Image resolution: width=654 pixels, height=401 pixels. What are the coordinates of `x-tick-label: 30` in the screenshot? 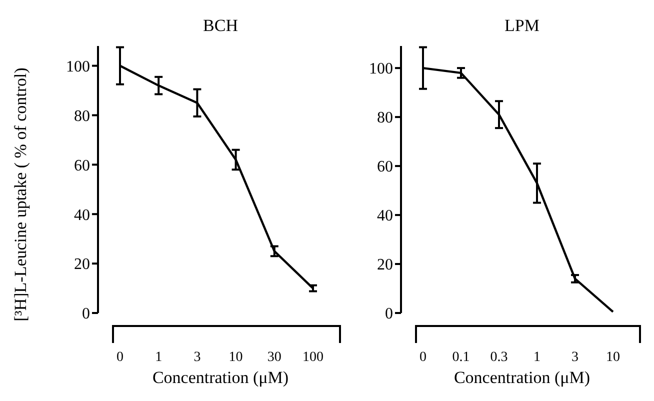 It's located at (274, 357).